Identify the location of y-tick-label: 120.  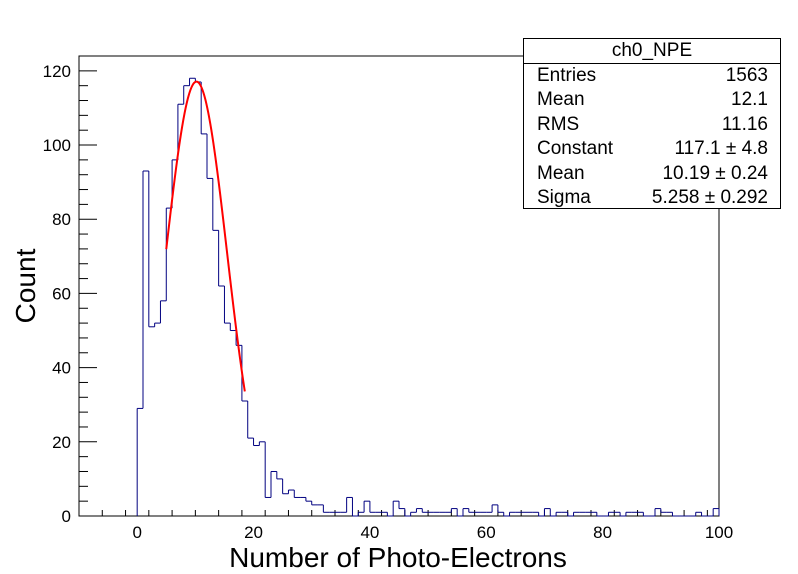
(57, 71).